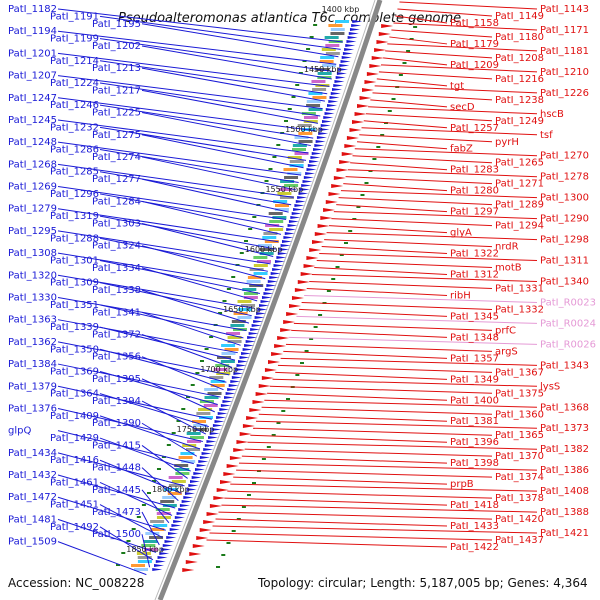 The image size is (600, 600). What do you see at coordinates (171, 489) in the screenshot?
I see `kbp-mark-label: 1800 kbp` at bounding box center [171, 489].